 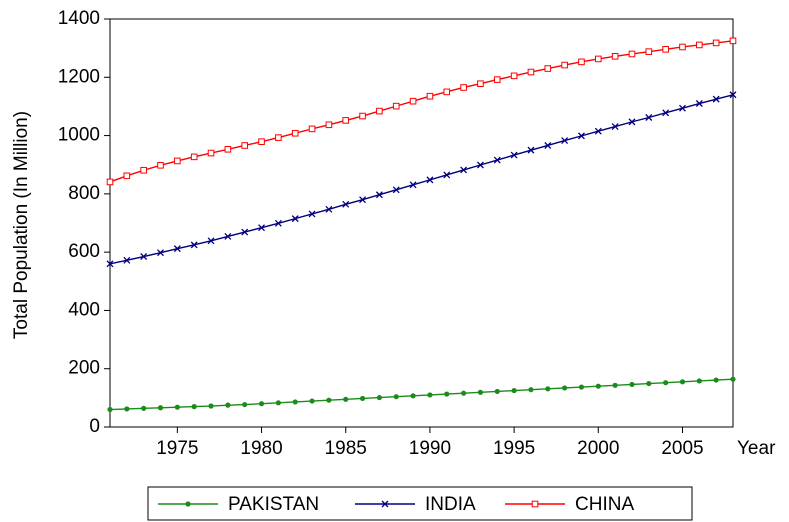 I want to click on x-tick-label: 2000, so click(x=598, y=448).